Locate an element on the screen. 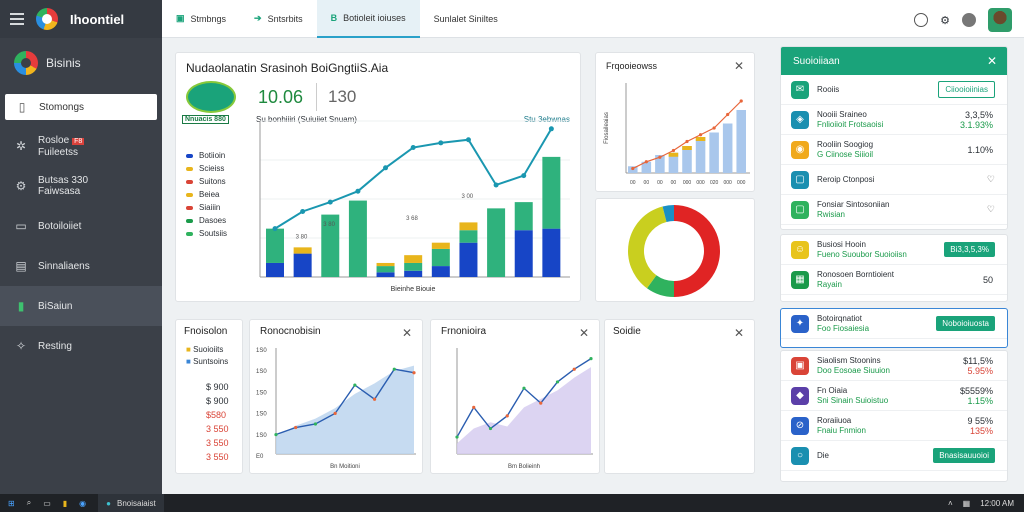 The height and width of the screenshot is (512, 1024). search-icon: ⌕ is located at coordinates (29, 502).